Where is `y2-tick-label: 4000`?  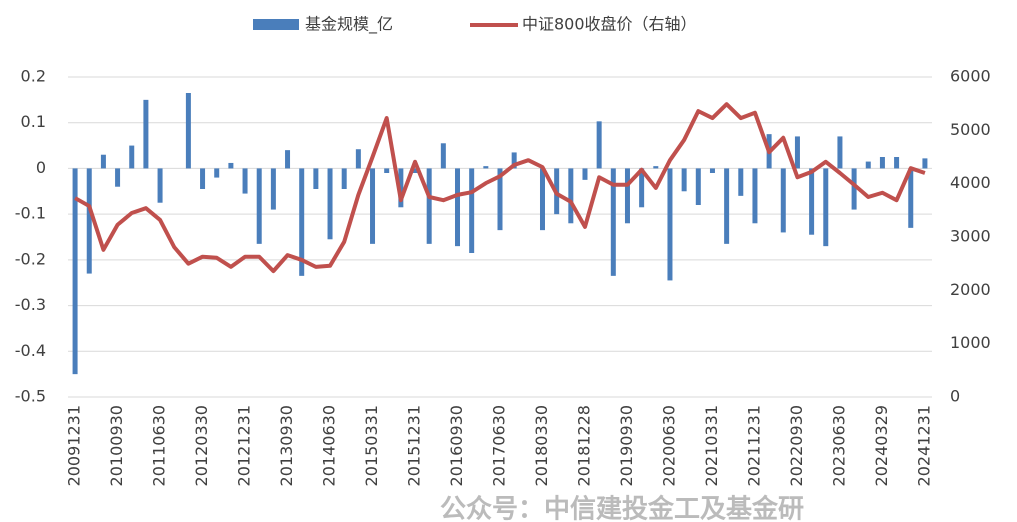
y2-tick-label: 4000 is located at coordinates (970, 182).